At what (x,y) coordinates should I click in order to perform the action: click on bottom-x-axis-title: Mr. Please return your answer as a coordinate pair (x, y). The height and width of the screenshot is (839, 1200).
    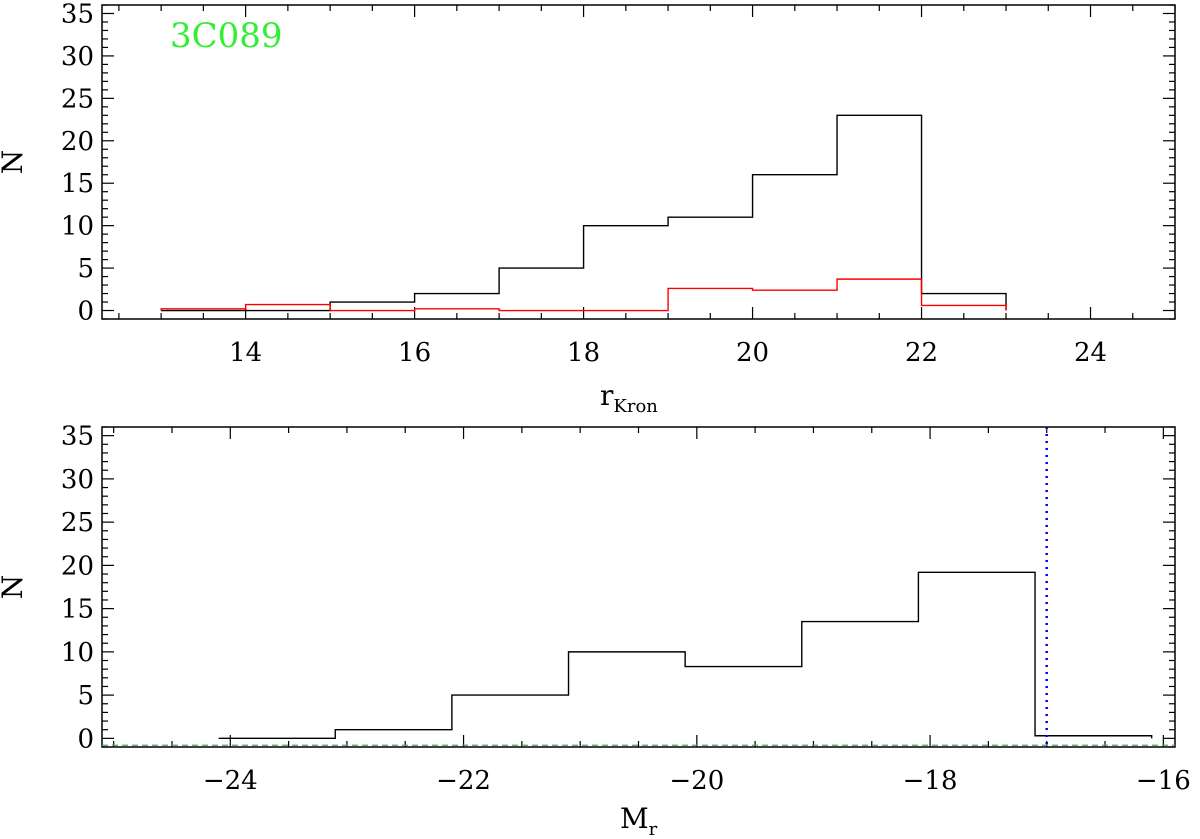
    Looking at the image, I should click on (639, 820).